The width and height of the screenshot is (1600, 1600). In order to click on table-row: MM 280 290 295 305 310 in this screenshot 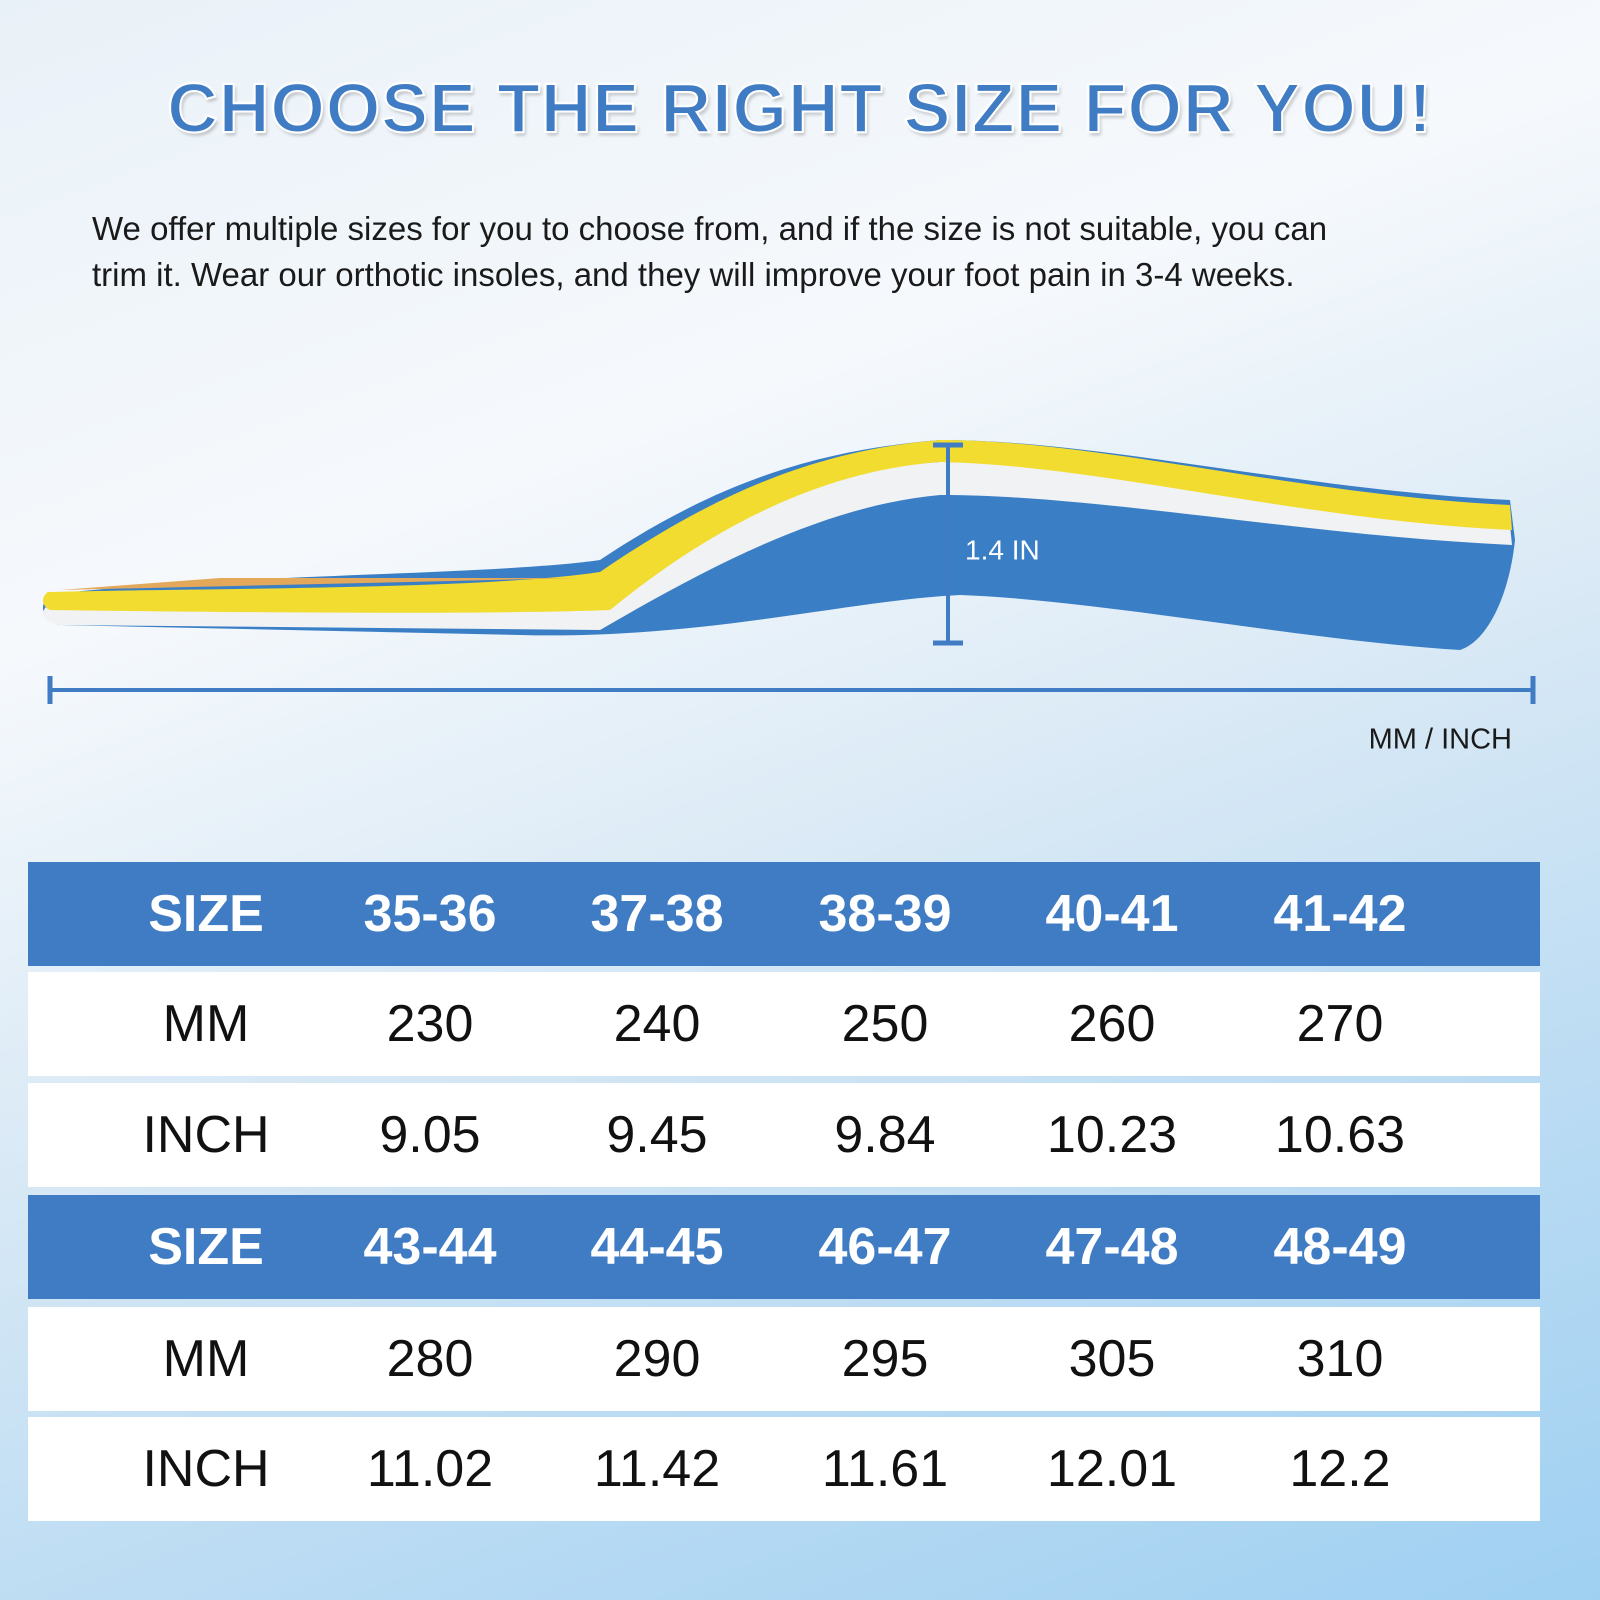, I will do `click(784, 1359)`.